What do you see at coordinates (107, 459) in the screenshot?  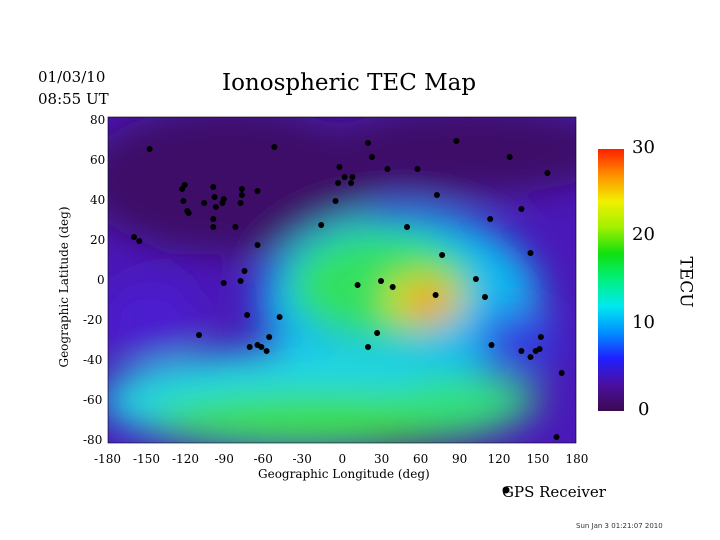 I see `x-tick-label: -180` at bounding box center [107, 459].